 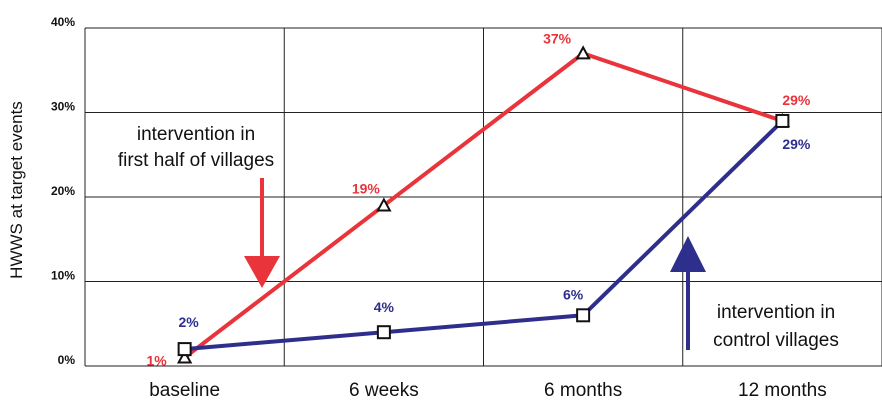 I want to click on y-axis-label: HWWS at target events, so click(x=16, y=190).